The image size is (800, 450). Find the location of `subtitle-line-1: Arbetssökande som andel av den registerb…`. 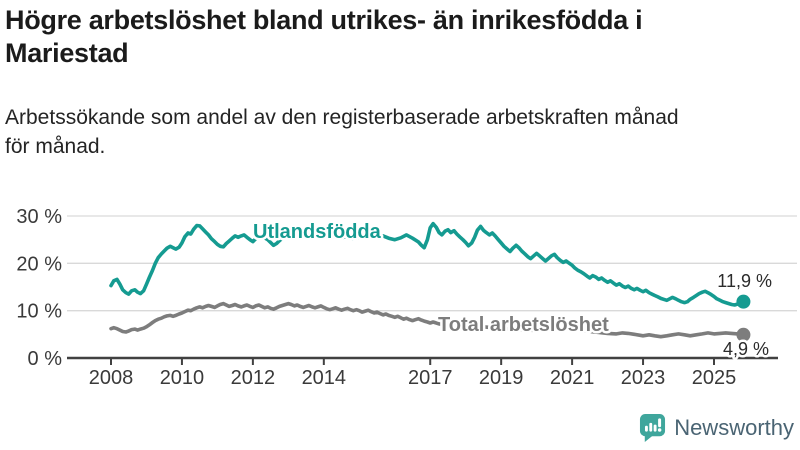

subtitle-line-1: Arbetssökande som andel av den registerb… is located at coordinates (342, 117).